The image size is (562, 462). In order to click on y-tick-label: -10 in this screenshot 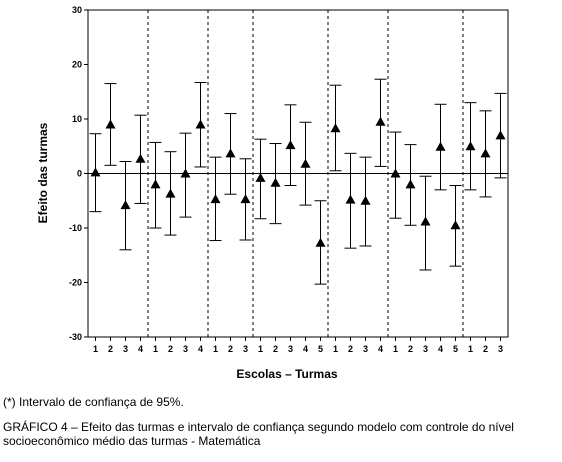, I will do `click(75, 228)`.